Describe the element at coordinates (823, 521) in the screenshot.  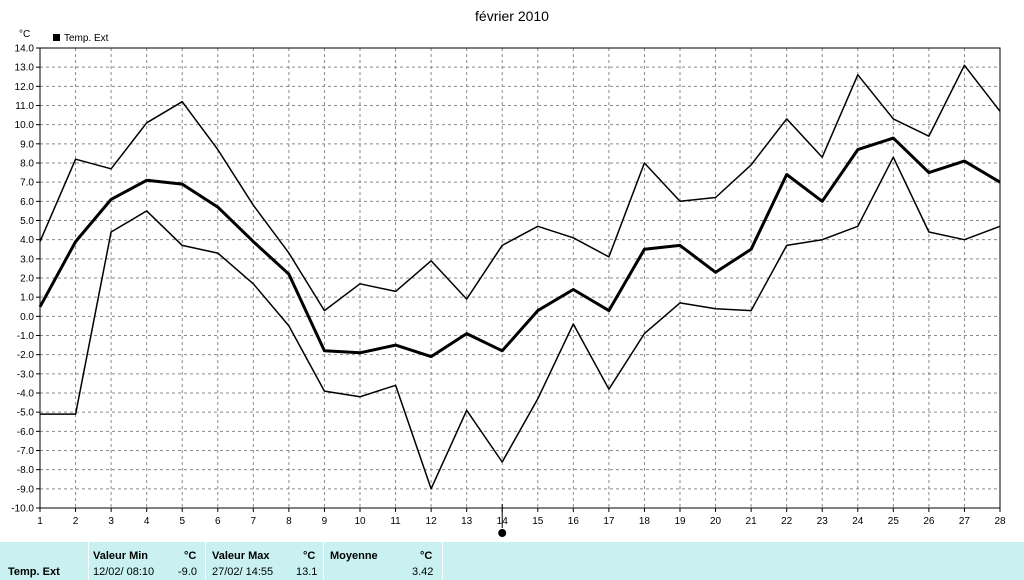
I see `x-tick-label: 23` at that location.